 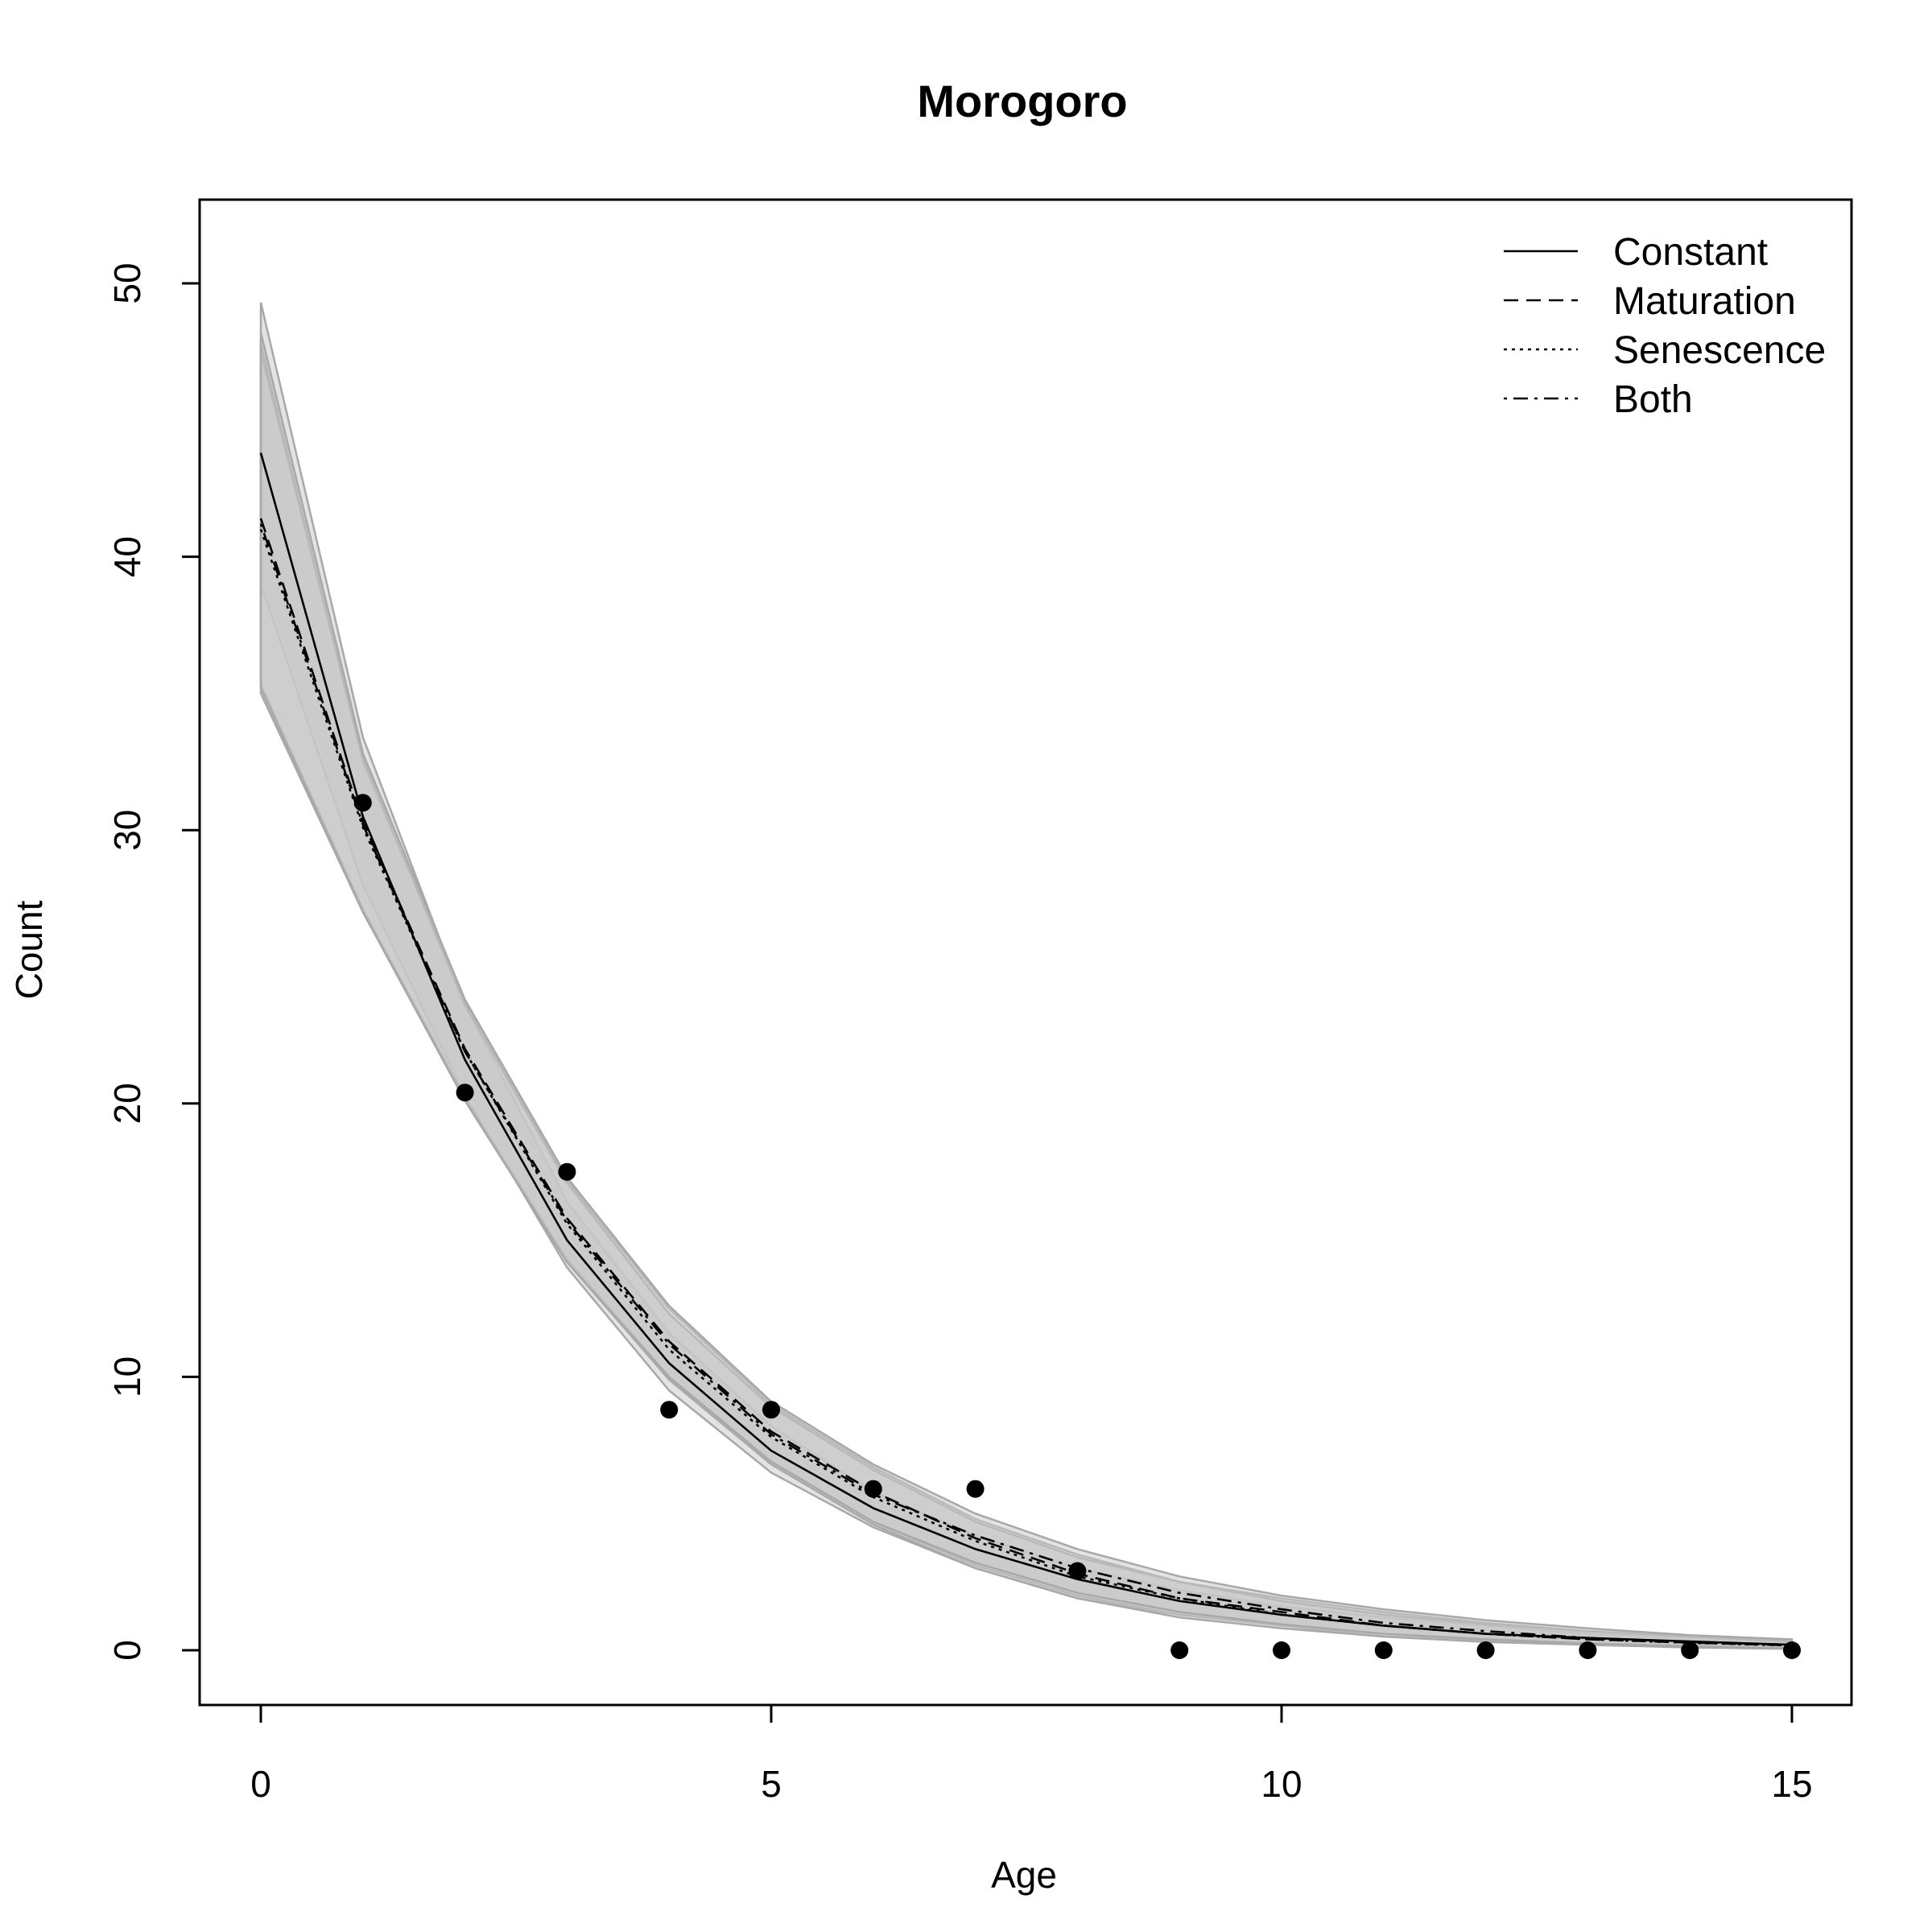 I want to click on legend-label-senescence: Senescence, so click(x=1719, y=350).